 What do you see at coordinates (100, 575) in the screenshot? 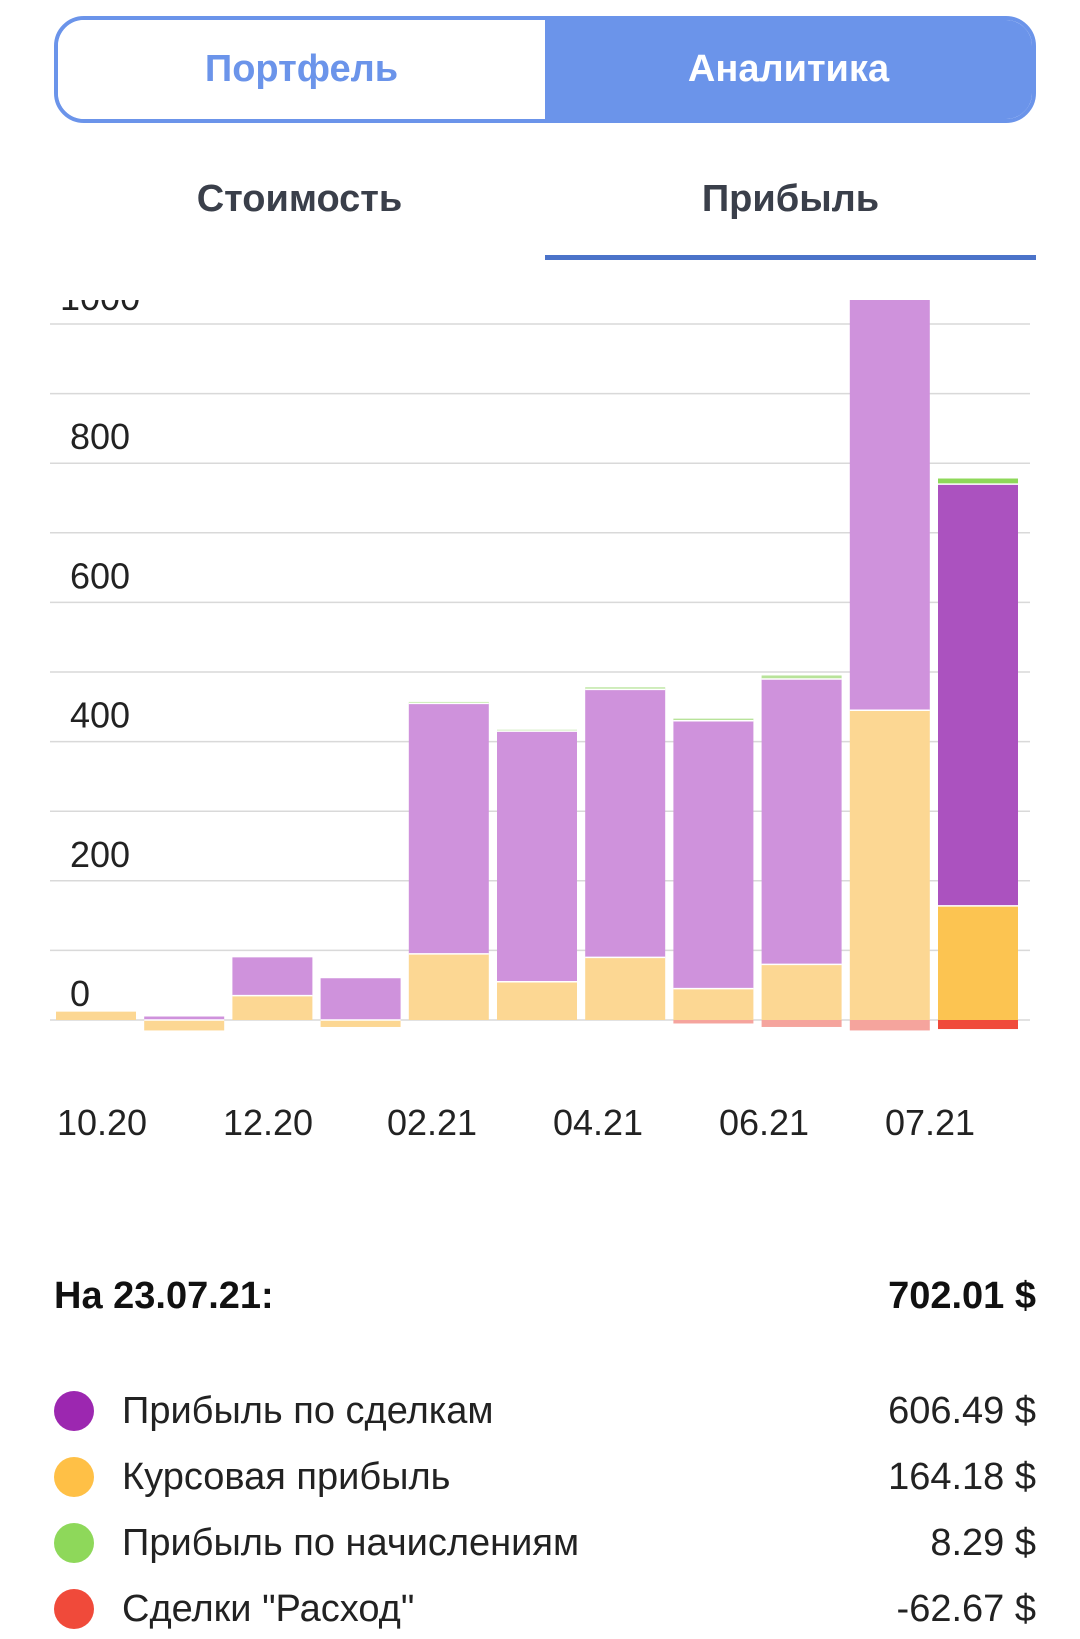
I see `y-tick-label: 600` at bounding box center [100, 575].